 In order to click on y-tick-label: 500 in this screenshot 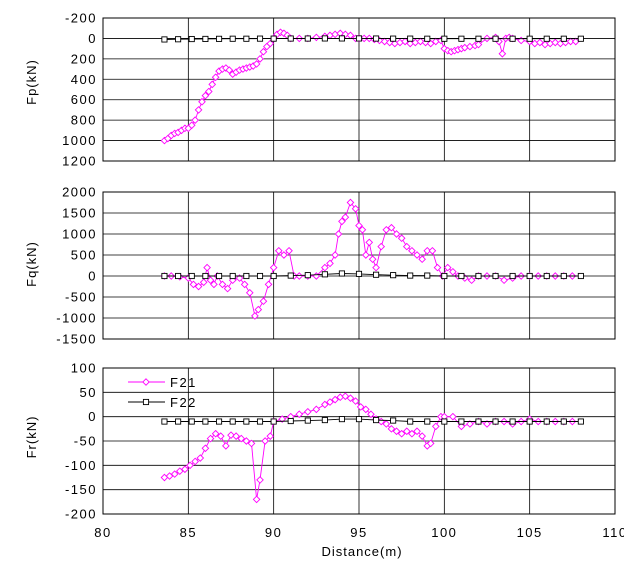, I will do `click(84, 255)`.